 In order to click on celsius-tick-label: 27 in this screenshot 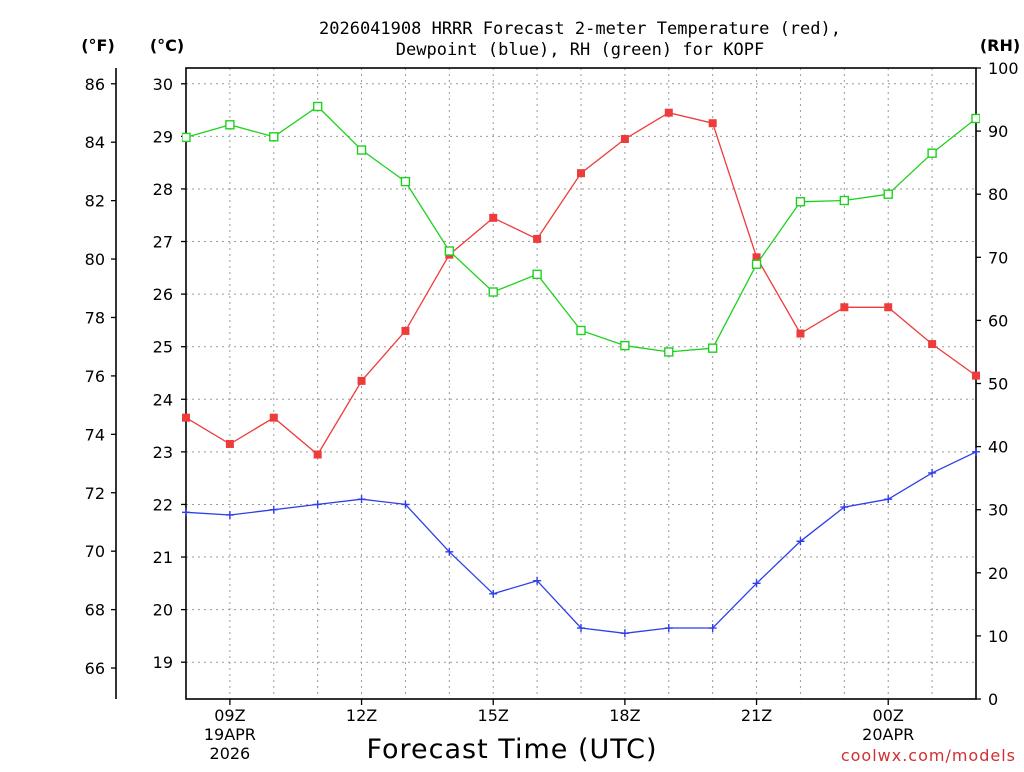, I will do `click(163, 242)`.